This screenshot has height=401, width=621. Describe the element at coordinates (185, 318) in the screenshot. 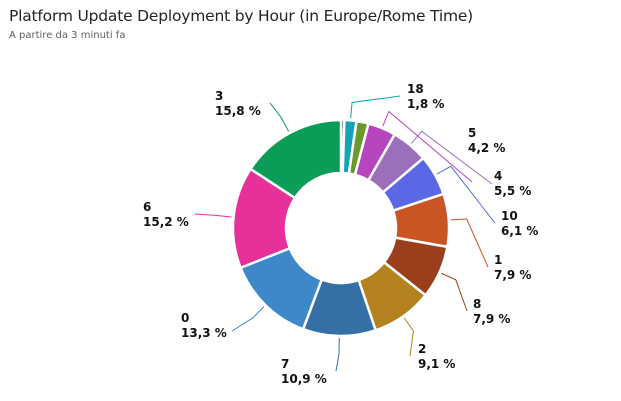

I see `slice-category-label: 0` at that location.